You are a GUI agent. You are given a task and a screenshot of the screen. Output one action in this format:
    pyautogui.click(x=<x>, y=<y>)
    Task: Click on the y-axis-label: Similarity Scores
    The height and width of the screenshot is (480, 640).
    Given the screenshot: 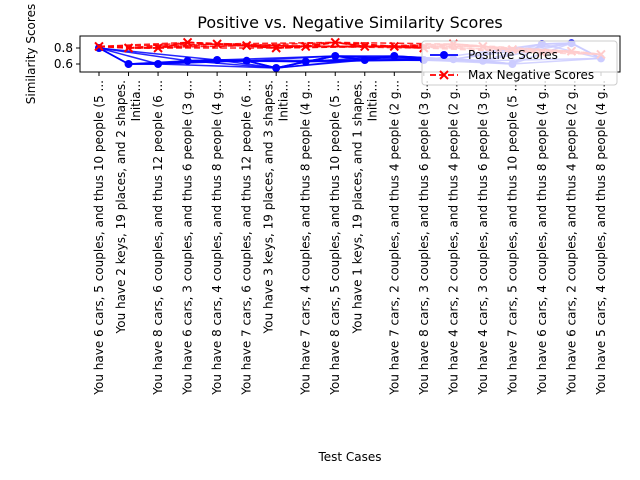 What is the action you would take?
    pyautogui.click(x=31, y=54)
    